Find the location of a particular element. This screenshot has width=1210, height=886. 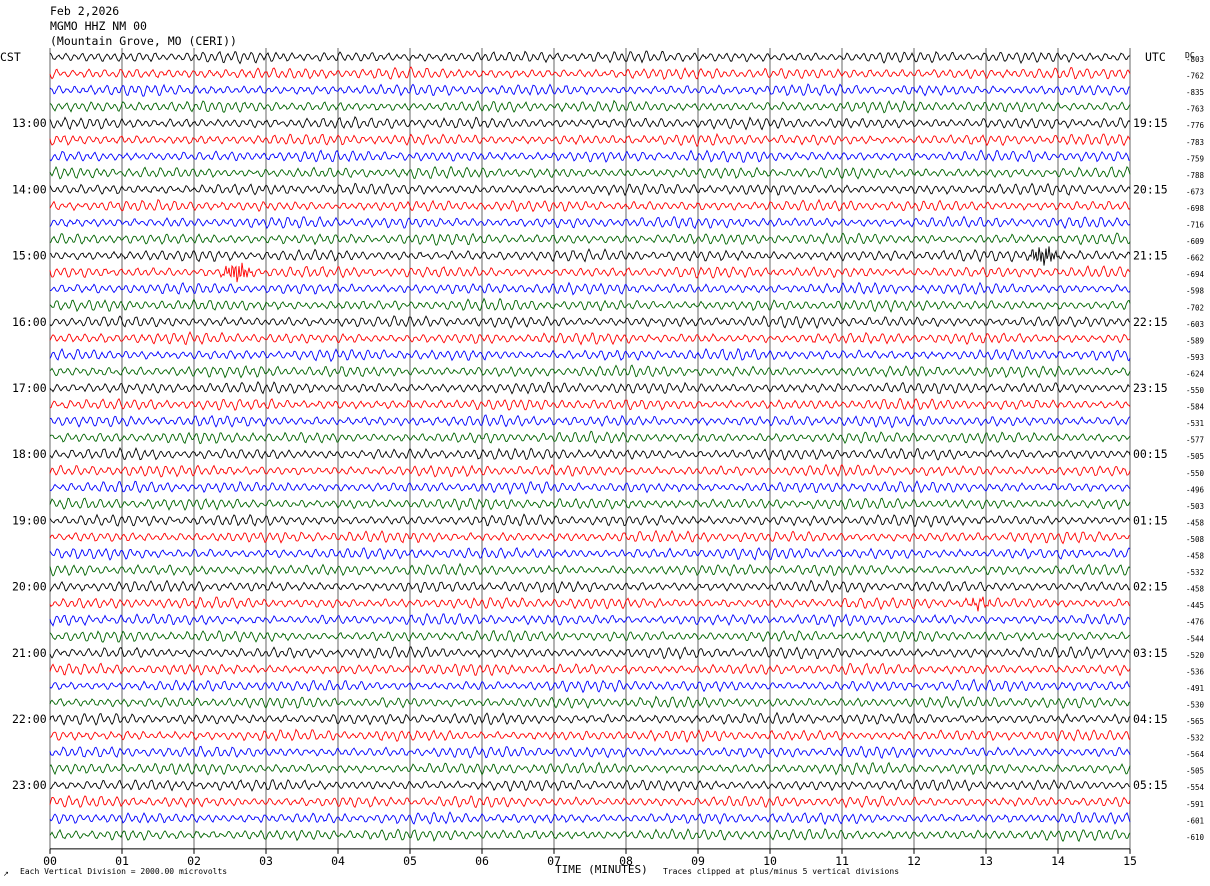

x-tick-label: 14 is located at coordinates (1058, 861).